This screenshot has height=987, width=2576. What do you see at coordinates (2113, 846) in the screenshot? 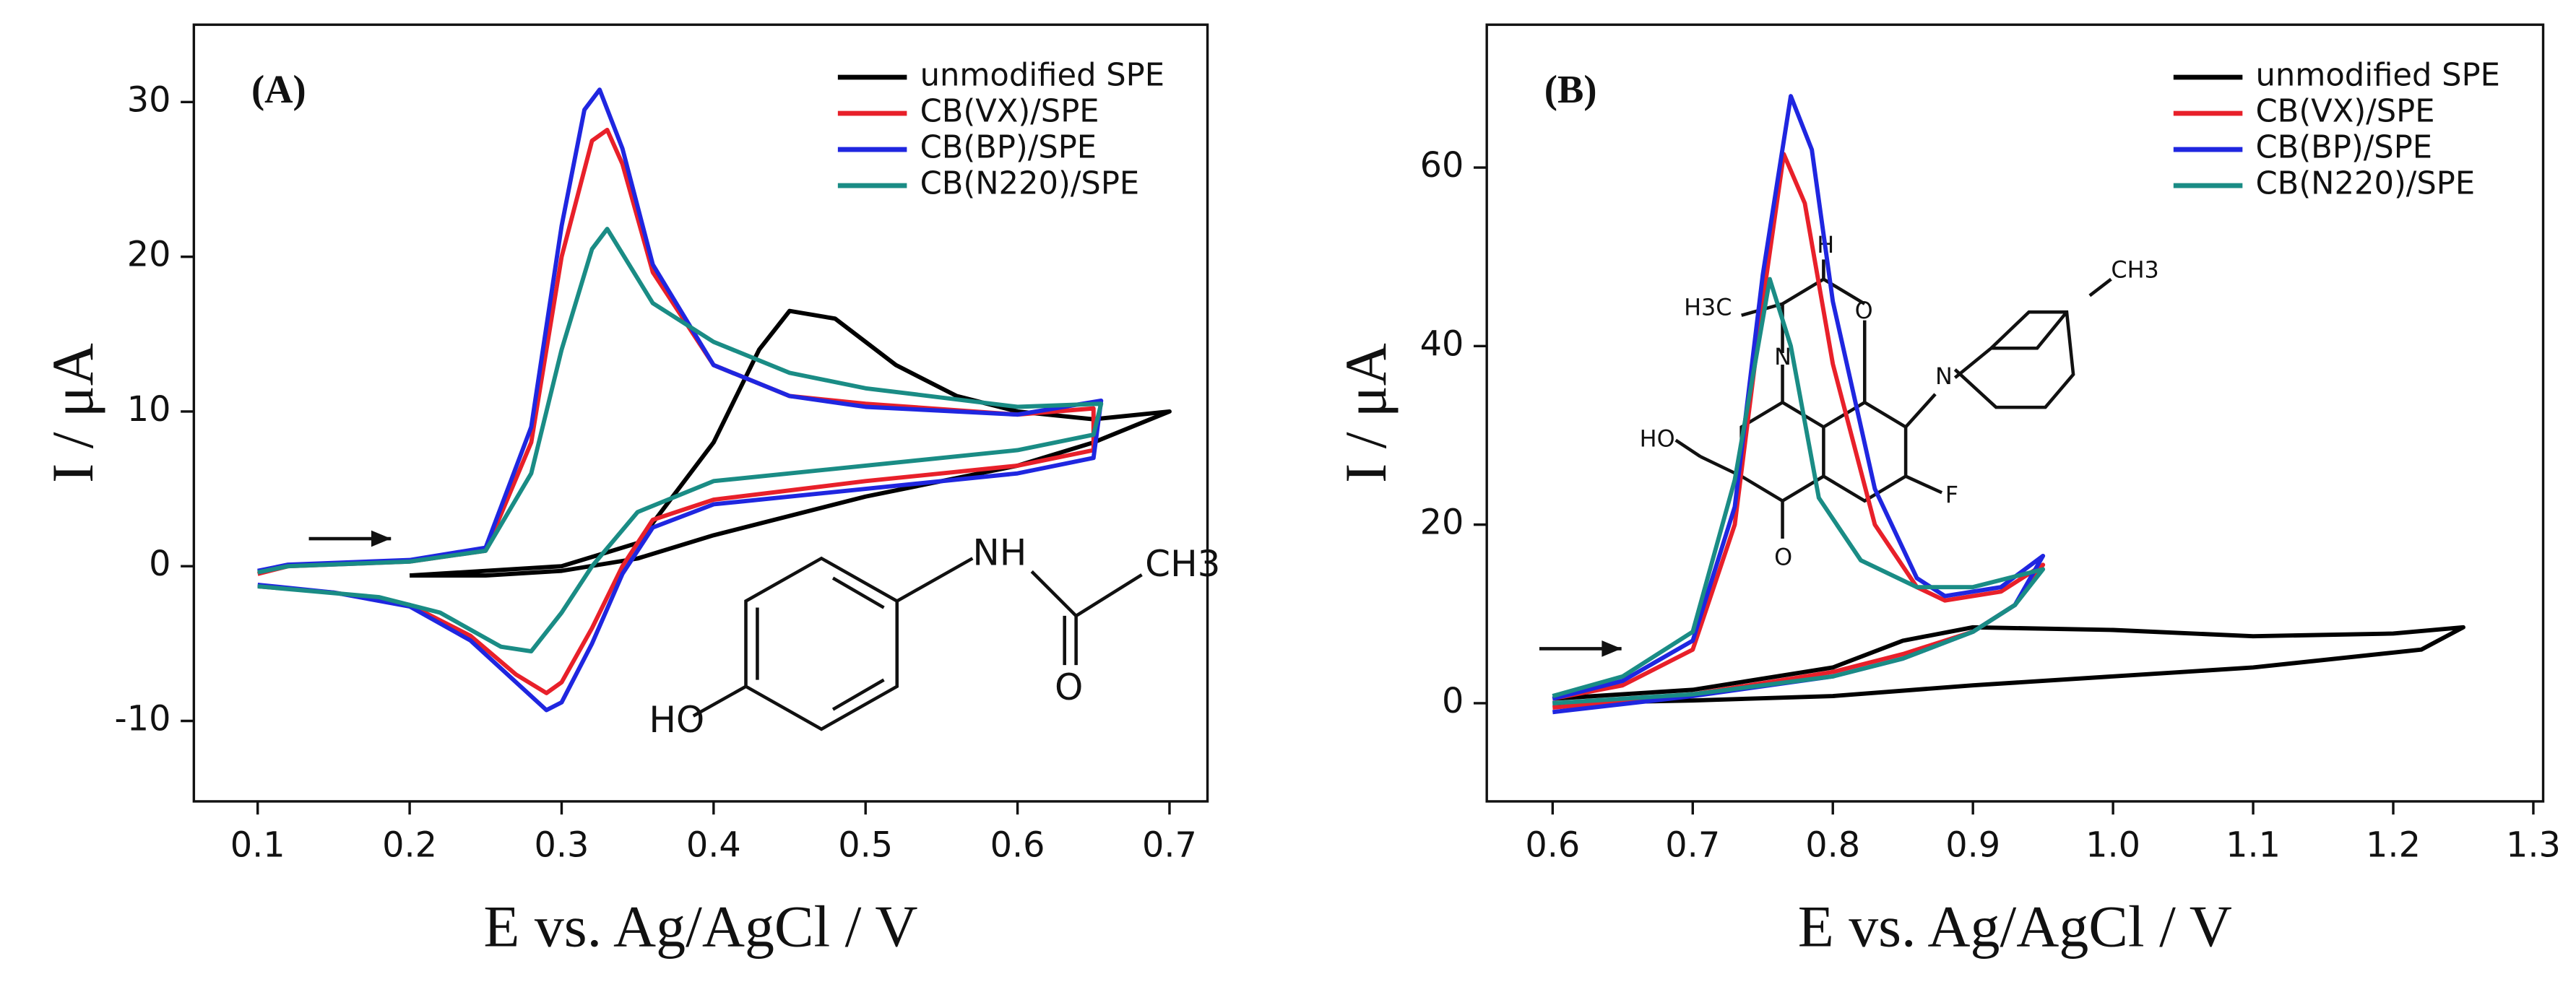
I see `x-tick-label: 1.0` at bounding box center [2113, 846].